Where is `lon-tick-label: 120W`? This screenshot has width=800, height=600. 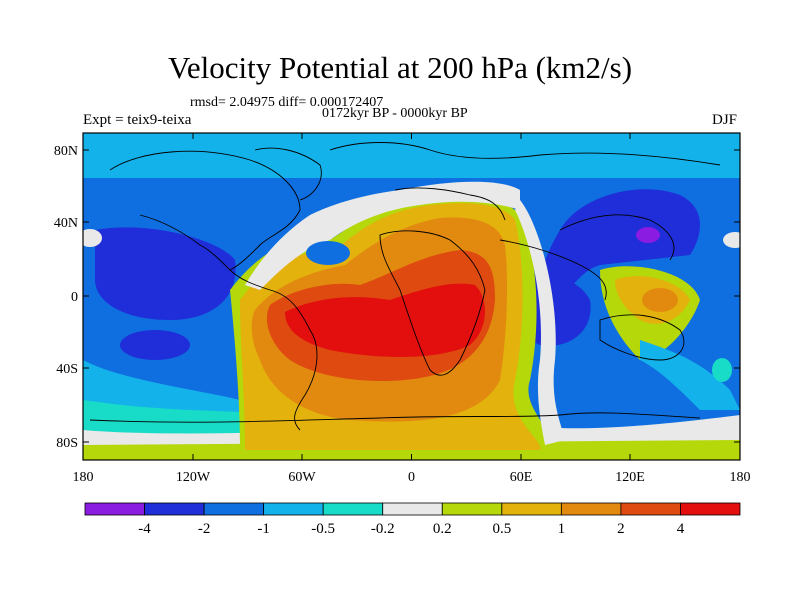 lon-tick-label: 120W is located at coordinates (193, 477).